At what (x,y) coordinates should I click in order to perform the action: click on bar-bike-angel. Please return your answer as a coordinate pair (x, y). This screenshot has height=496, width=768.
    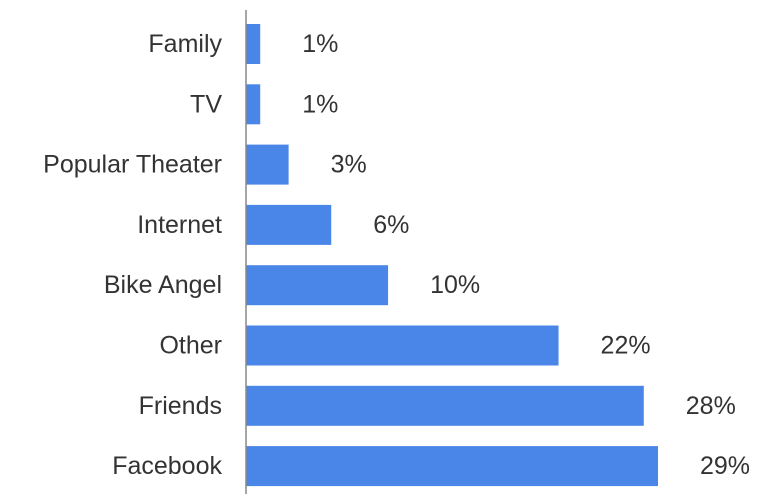
    Looking at the image, I should click on (317, 285).